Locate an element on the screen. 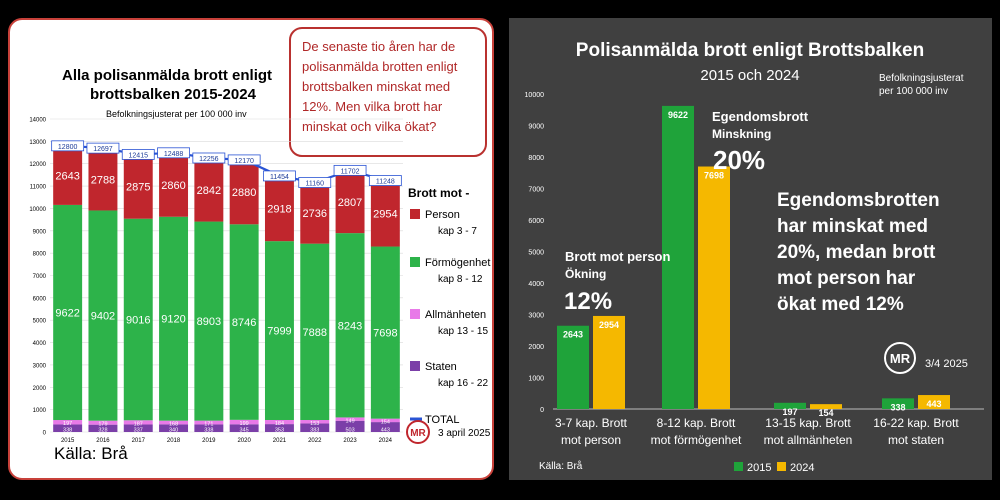 The image size is (1000, 500). left-x-tick-2022: 2022 is located at coordinates (315, 441).